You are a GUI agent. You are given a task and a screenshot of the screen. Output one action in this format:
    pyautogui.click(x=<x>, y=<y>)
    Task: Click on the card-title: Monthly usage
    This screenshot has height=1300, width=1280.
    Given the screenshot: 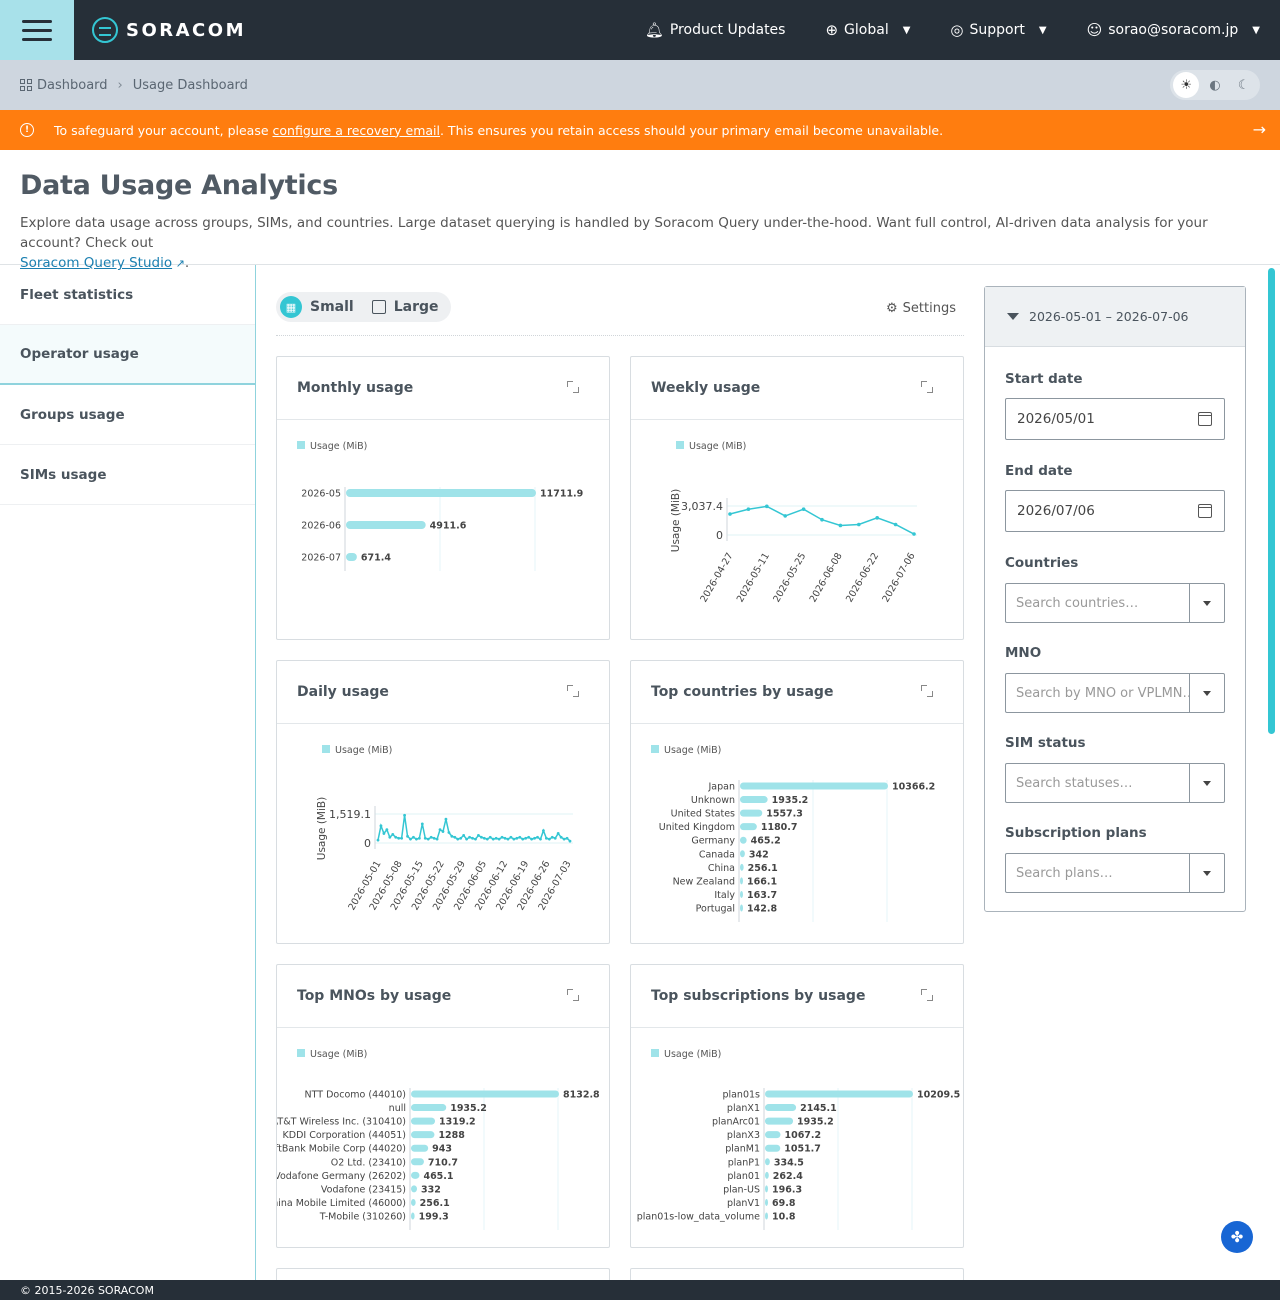 What is the action you would take?
    pyautogui.click(x=443, y=388)
    